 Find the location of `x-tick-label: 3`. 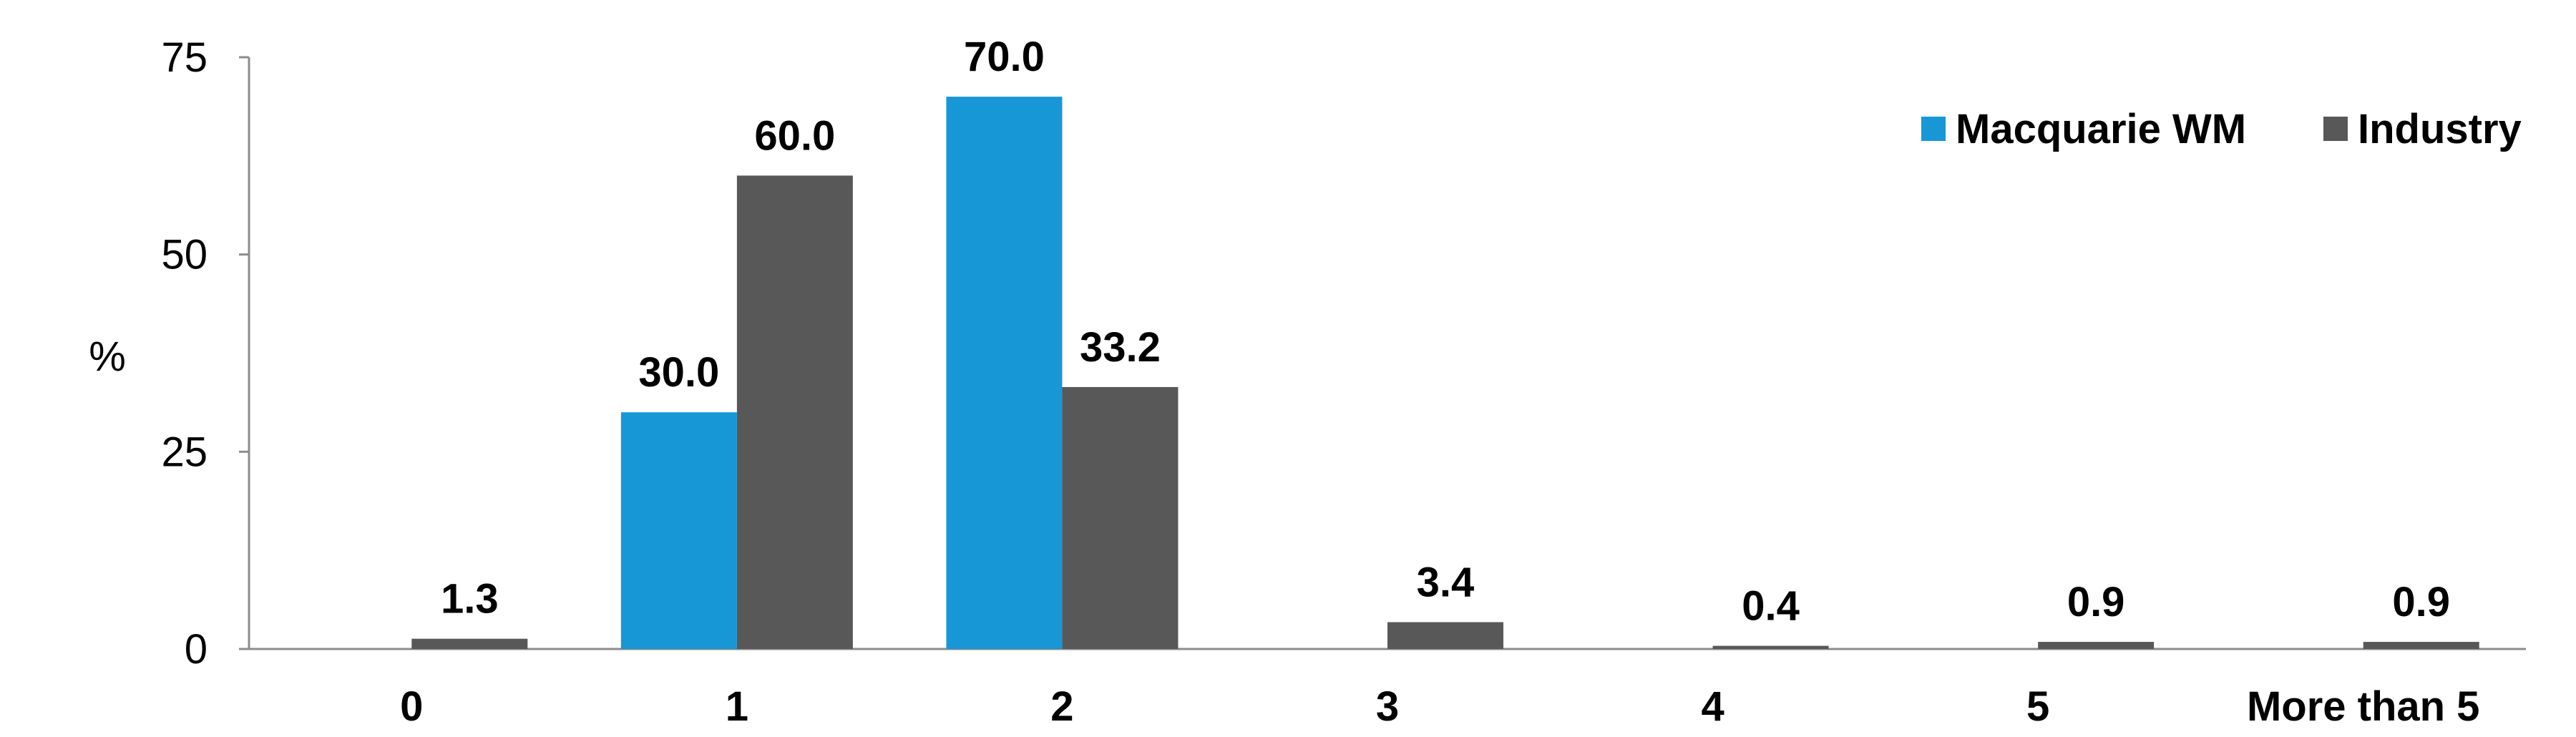

x-tick-label: 3 is located at coordinates (1387, 706).